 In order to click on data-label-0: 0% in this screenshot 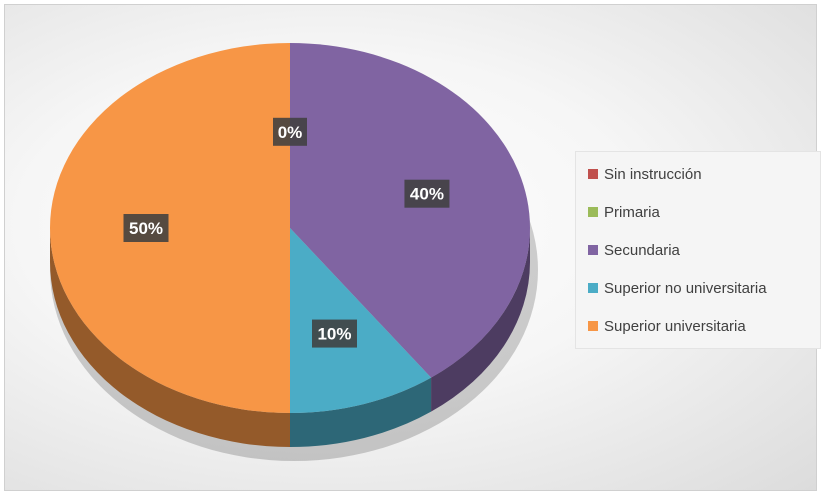, I will do `click(290, 132)`.